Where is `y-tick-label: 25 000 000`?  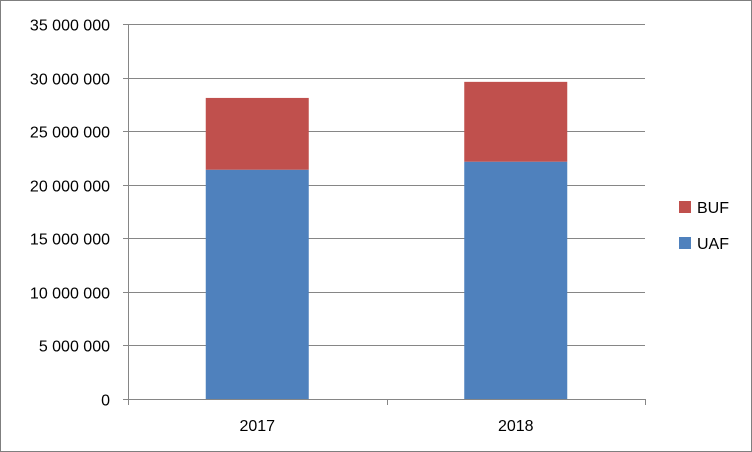 y-tick-label: 25 000 000 is located at coordinates (70, 133).